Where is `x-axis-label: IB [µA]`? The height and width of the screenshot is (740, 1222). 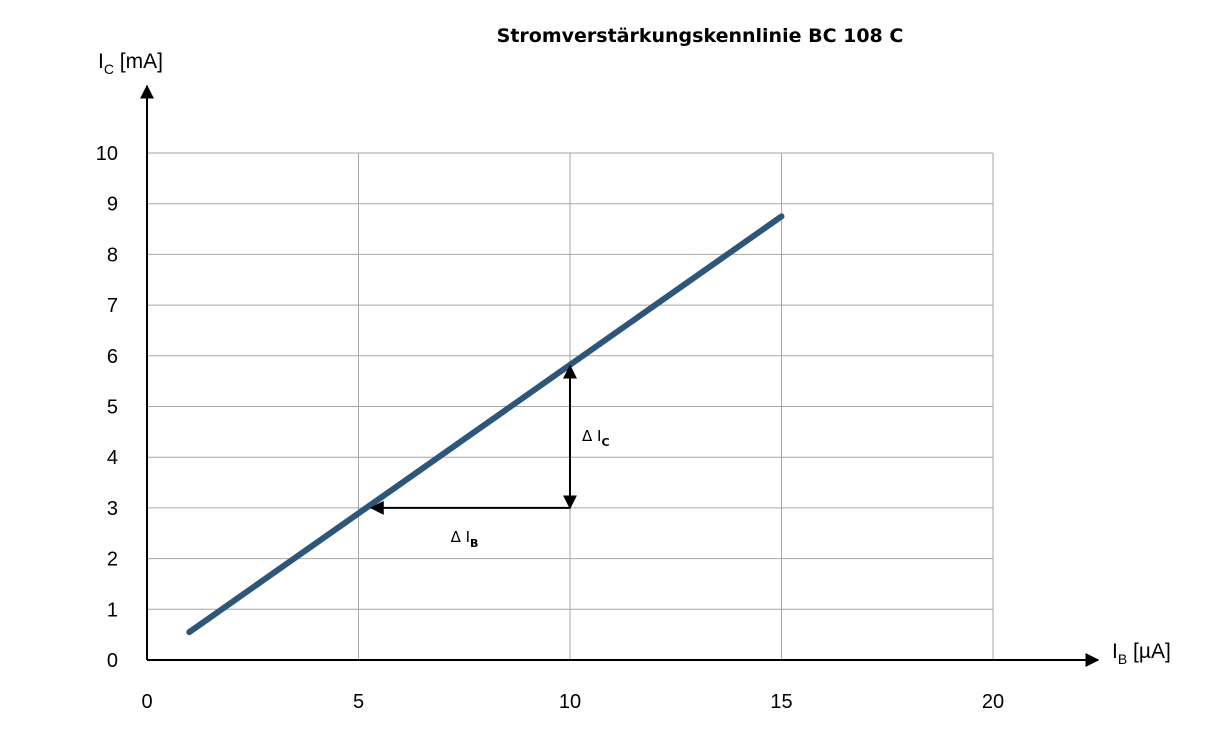
x-axis-label: IB [µA] is located at coordinates (1141, 653).